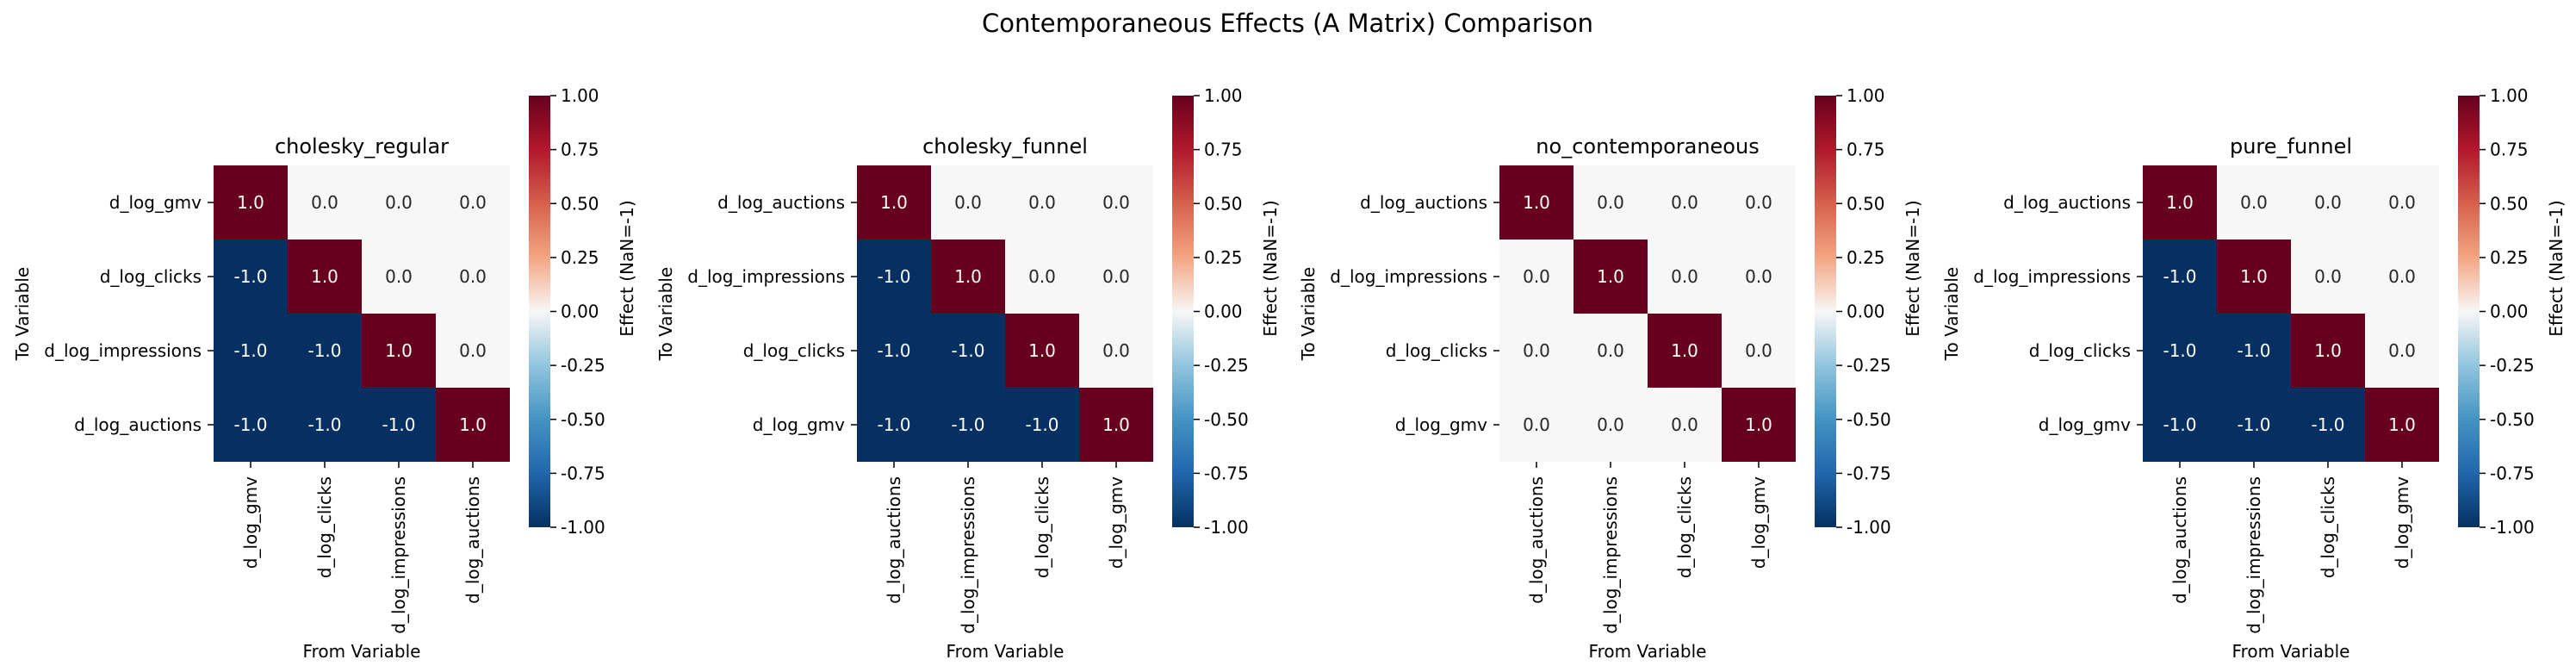 The width and height of the screenshot is (2576, 672). What do you see at coordinates (1226, 420) in the screenshot?
I see `colorbar-tick-label: -0.50` at bounding box center [1226, 420].